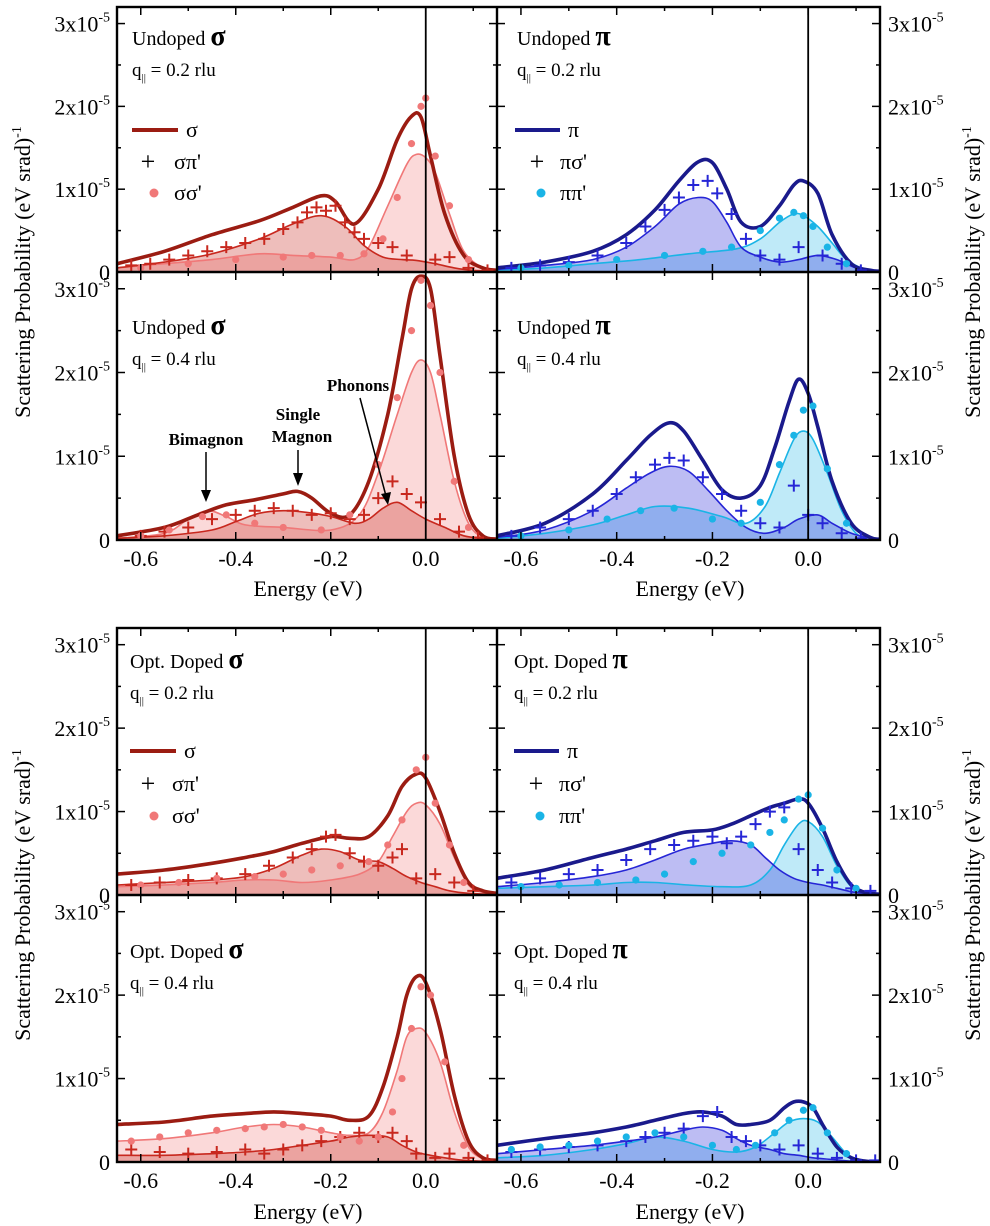  I want to click on y-tick-label-left: 0, so click(104, 895).